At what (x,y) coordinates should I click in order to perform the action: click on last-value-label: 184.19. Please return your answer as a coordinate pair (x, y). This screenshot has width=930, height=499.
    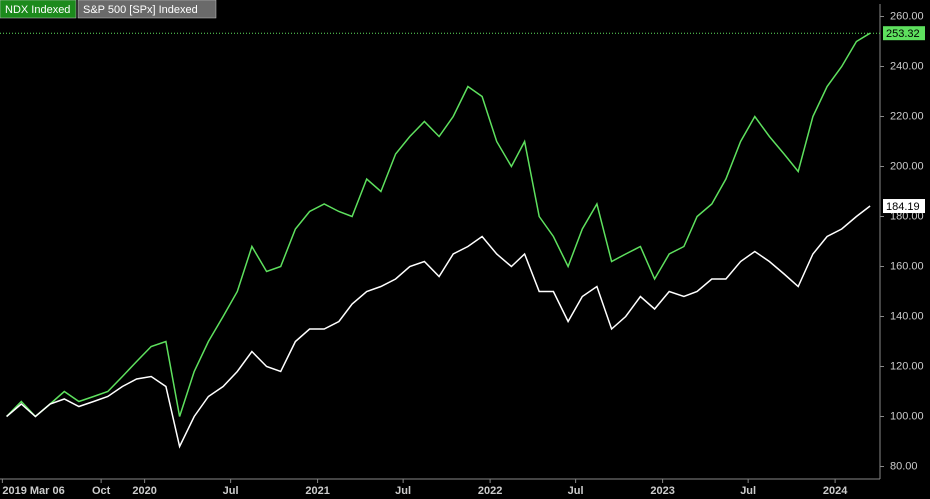
    Looking at the image, I should click on (903, 207).